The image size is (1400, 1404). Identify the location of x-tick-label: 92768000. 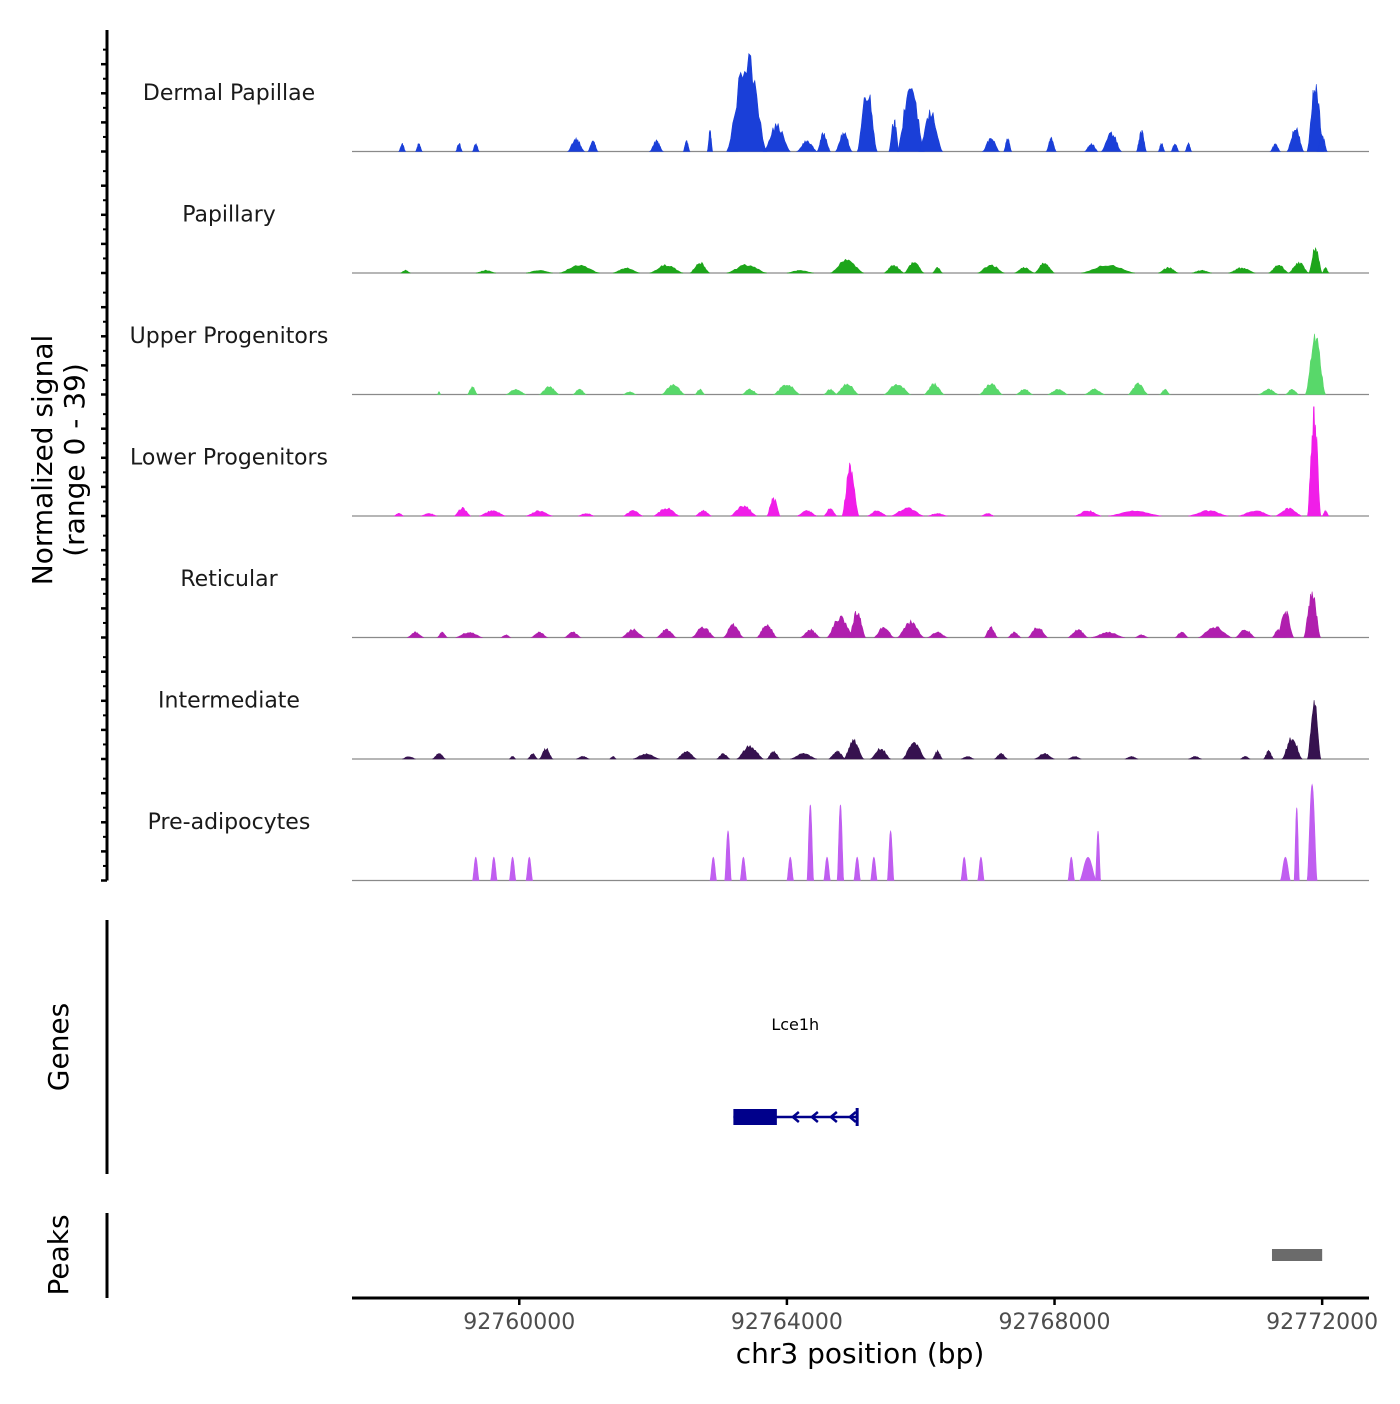
(1055, 1322).